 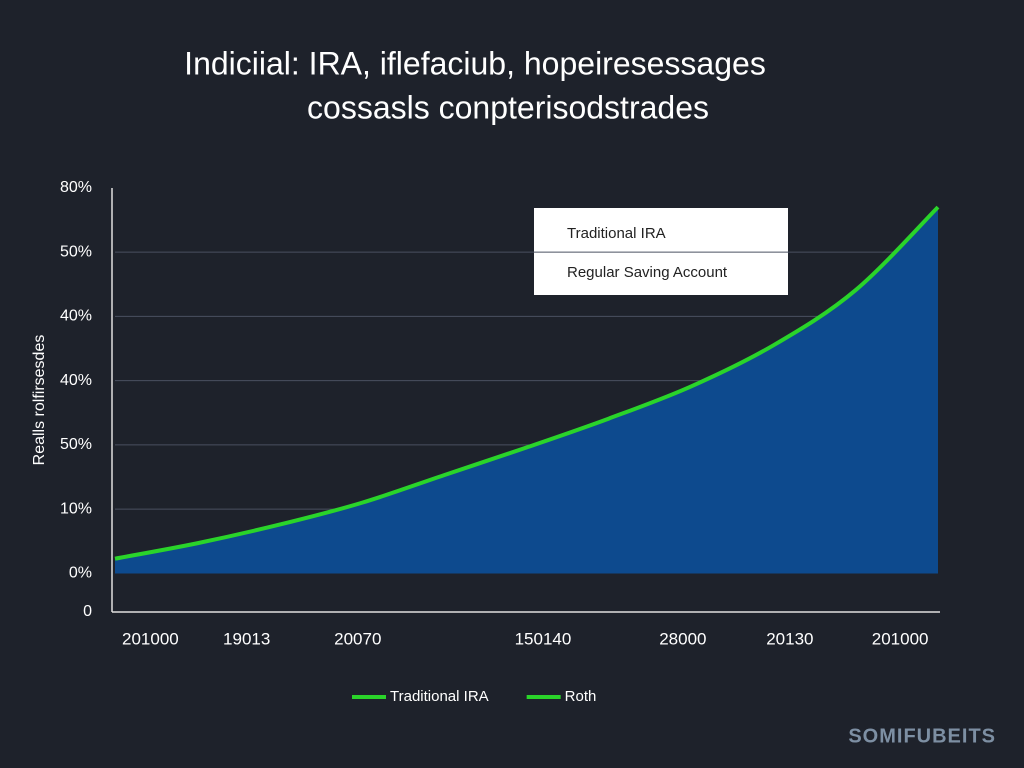 What do you see at coordinates (76, 187) in the screenshot?
I see `y-tick-label: 80%` at bounding box center [76, 187].